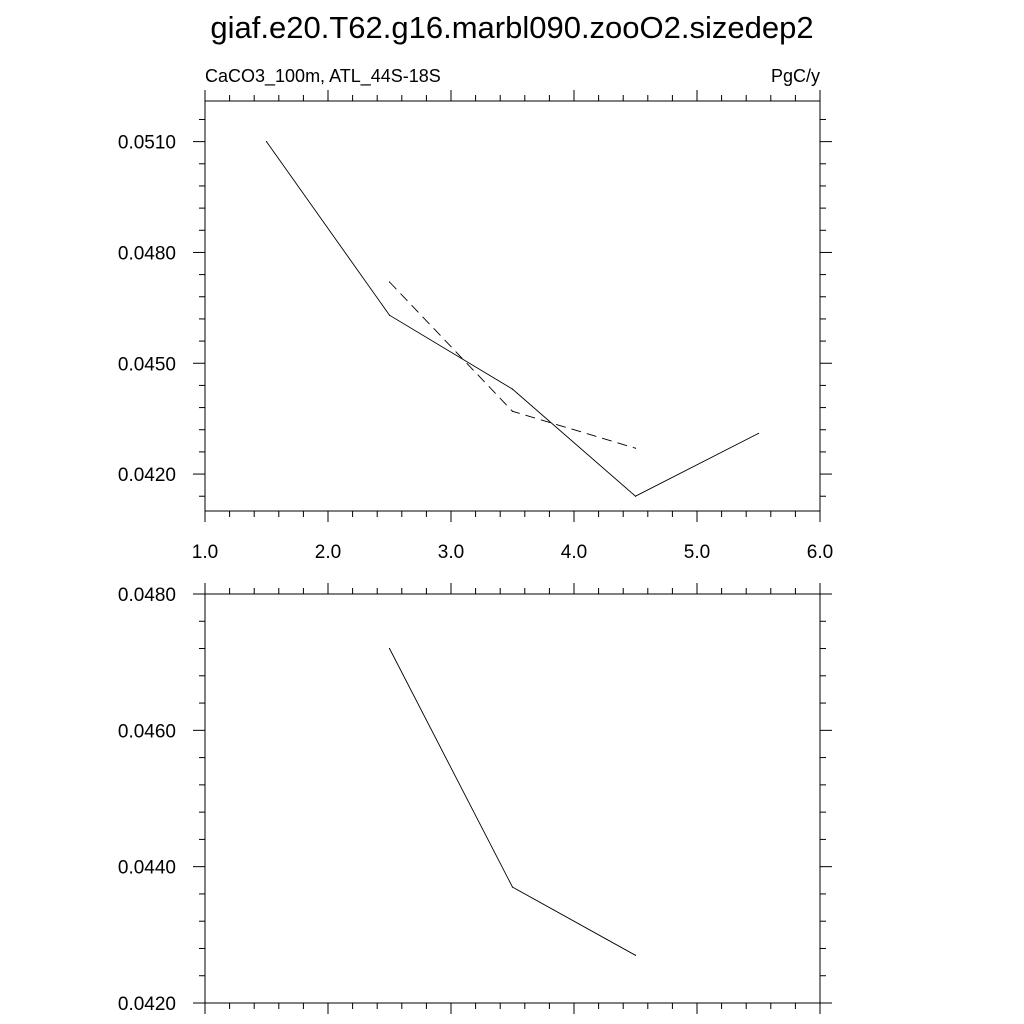 This screenshot has height=1024, width=1024. I want to click on y-tick-label: 0.0460, so click(147, 731).